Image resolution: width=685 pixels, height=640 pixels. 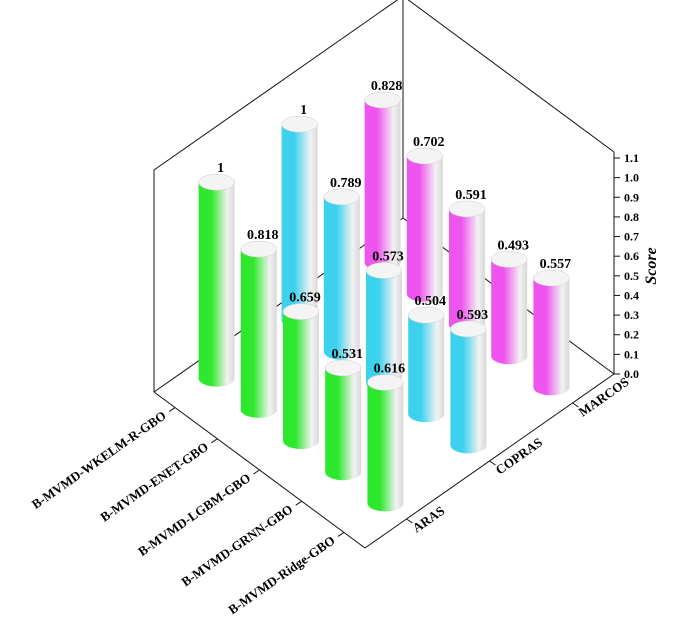 What do you see at coordinates (631, 276) in the screenshot?
I see `score-tick-label: 0.5` at bounding box center [631, 276].